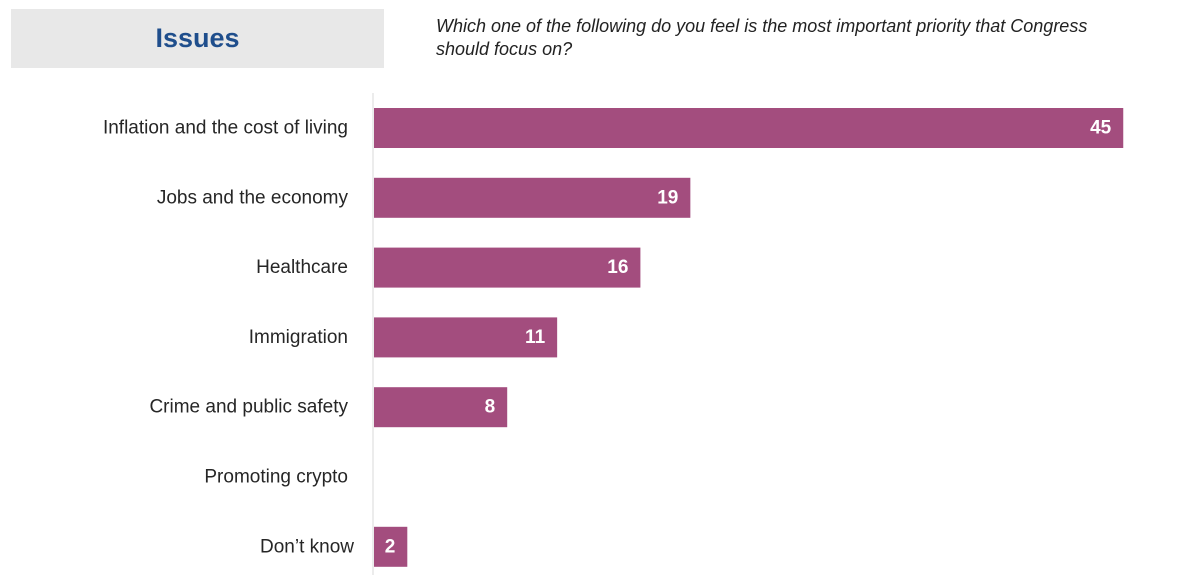 Image resolution: width=1204 pixels, height=575 pixels. I want to click on bar-value-label: 2, so click(390, 546).